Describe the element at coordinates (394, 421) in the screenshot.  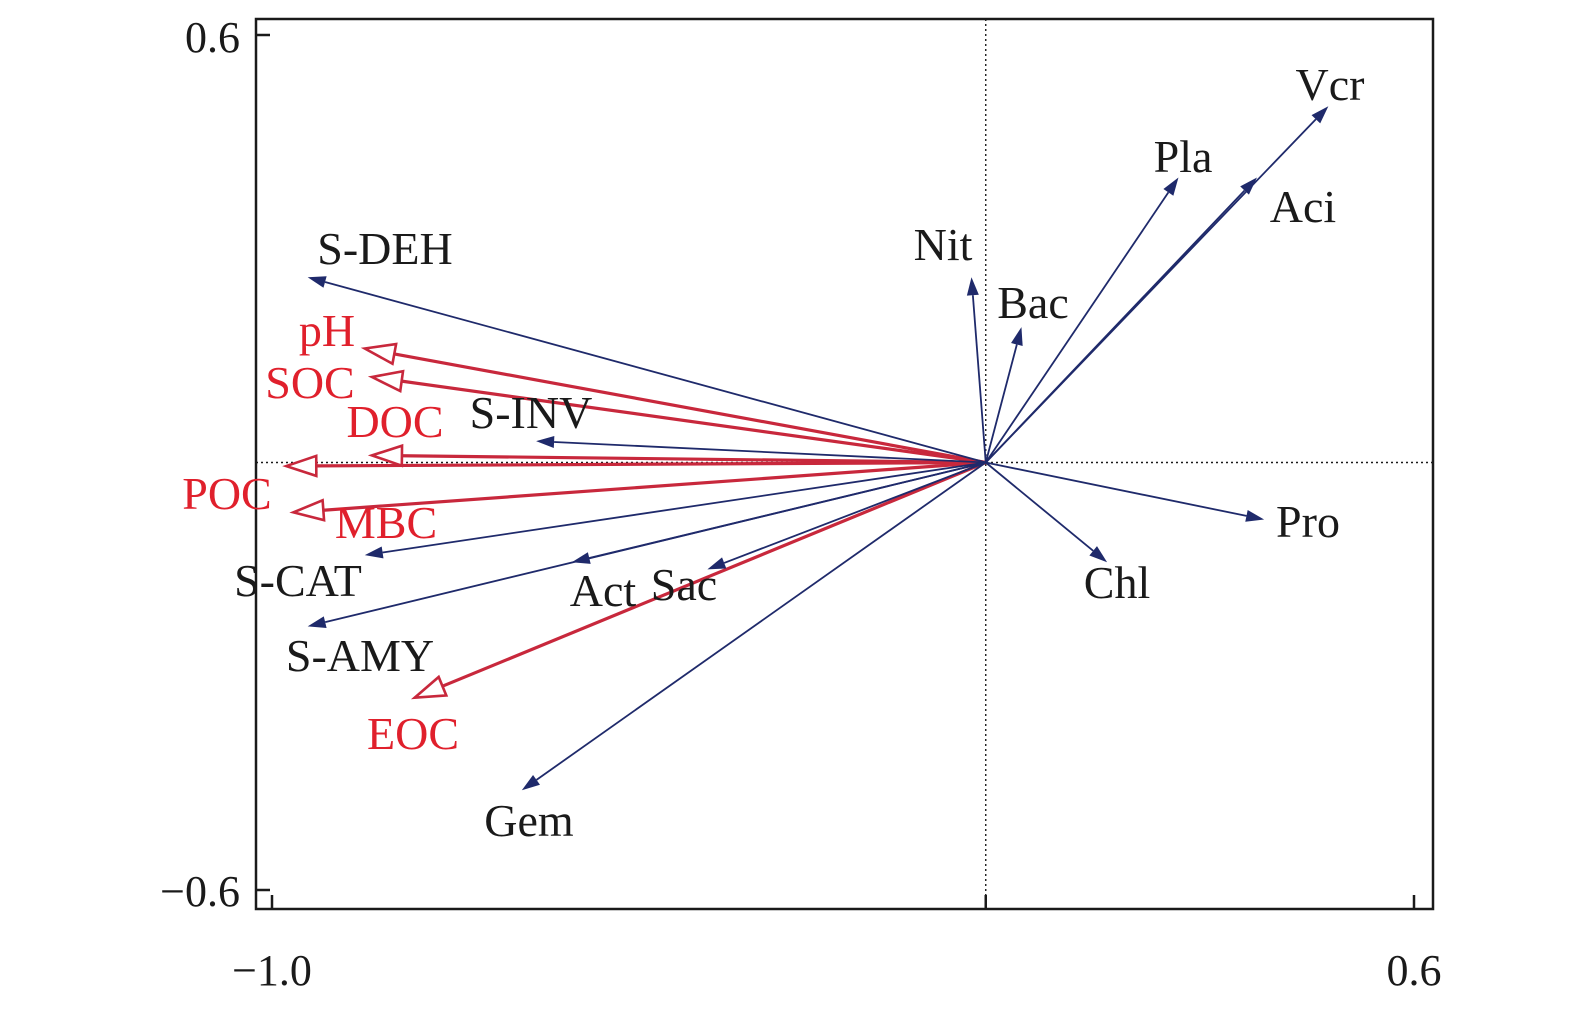
I see `env-label-doc: DOC` at that location.